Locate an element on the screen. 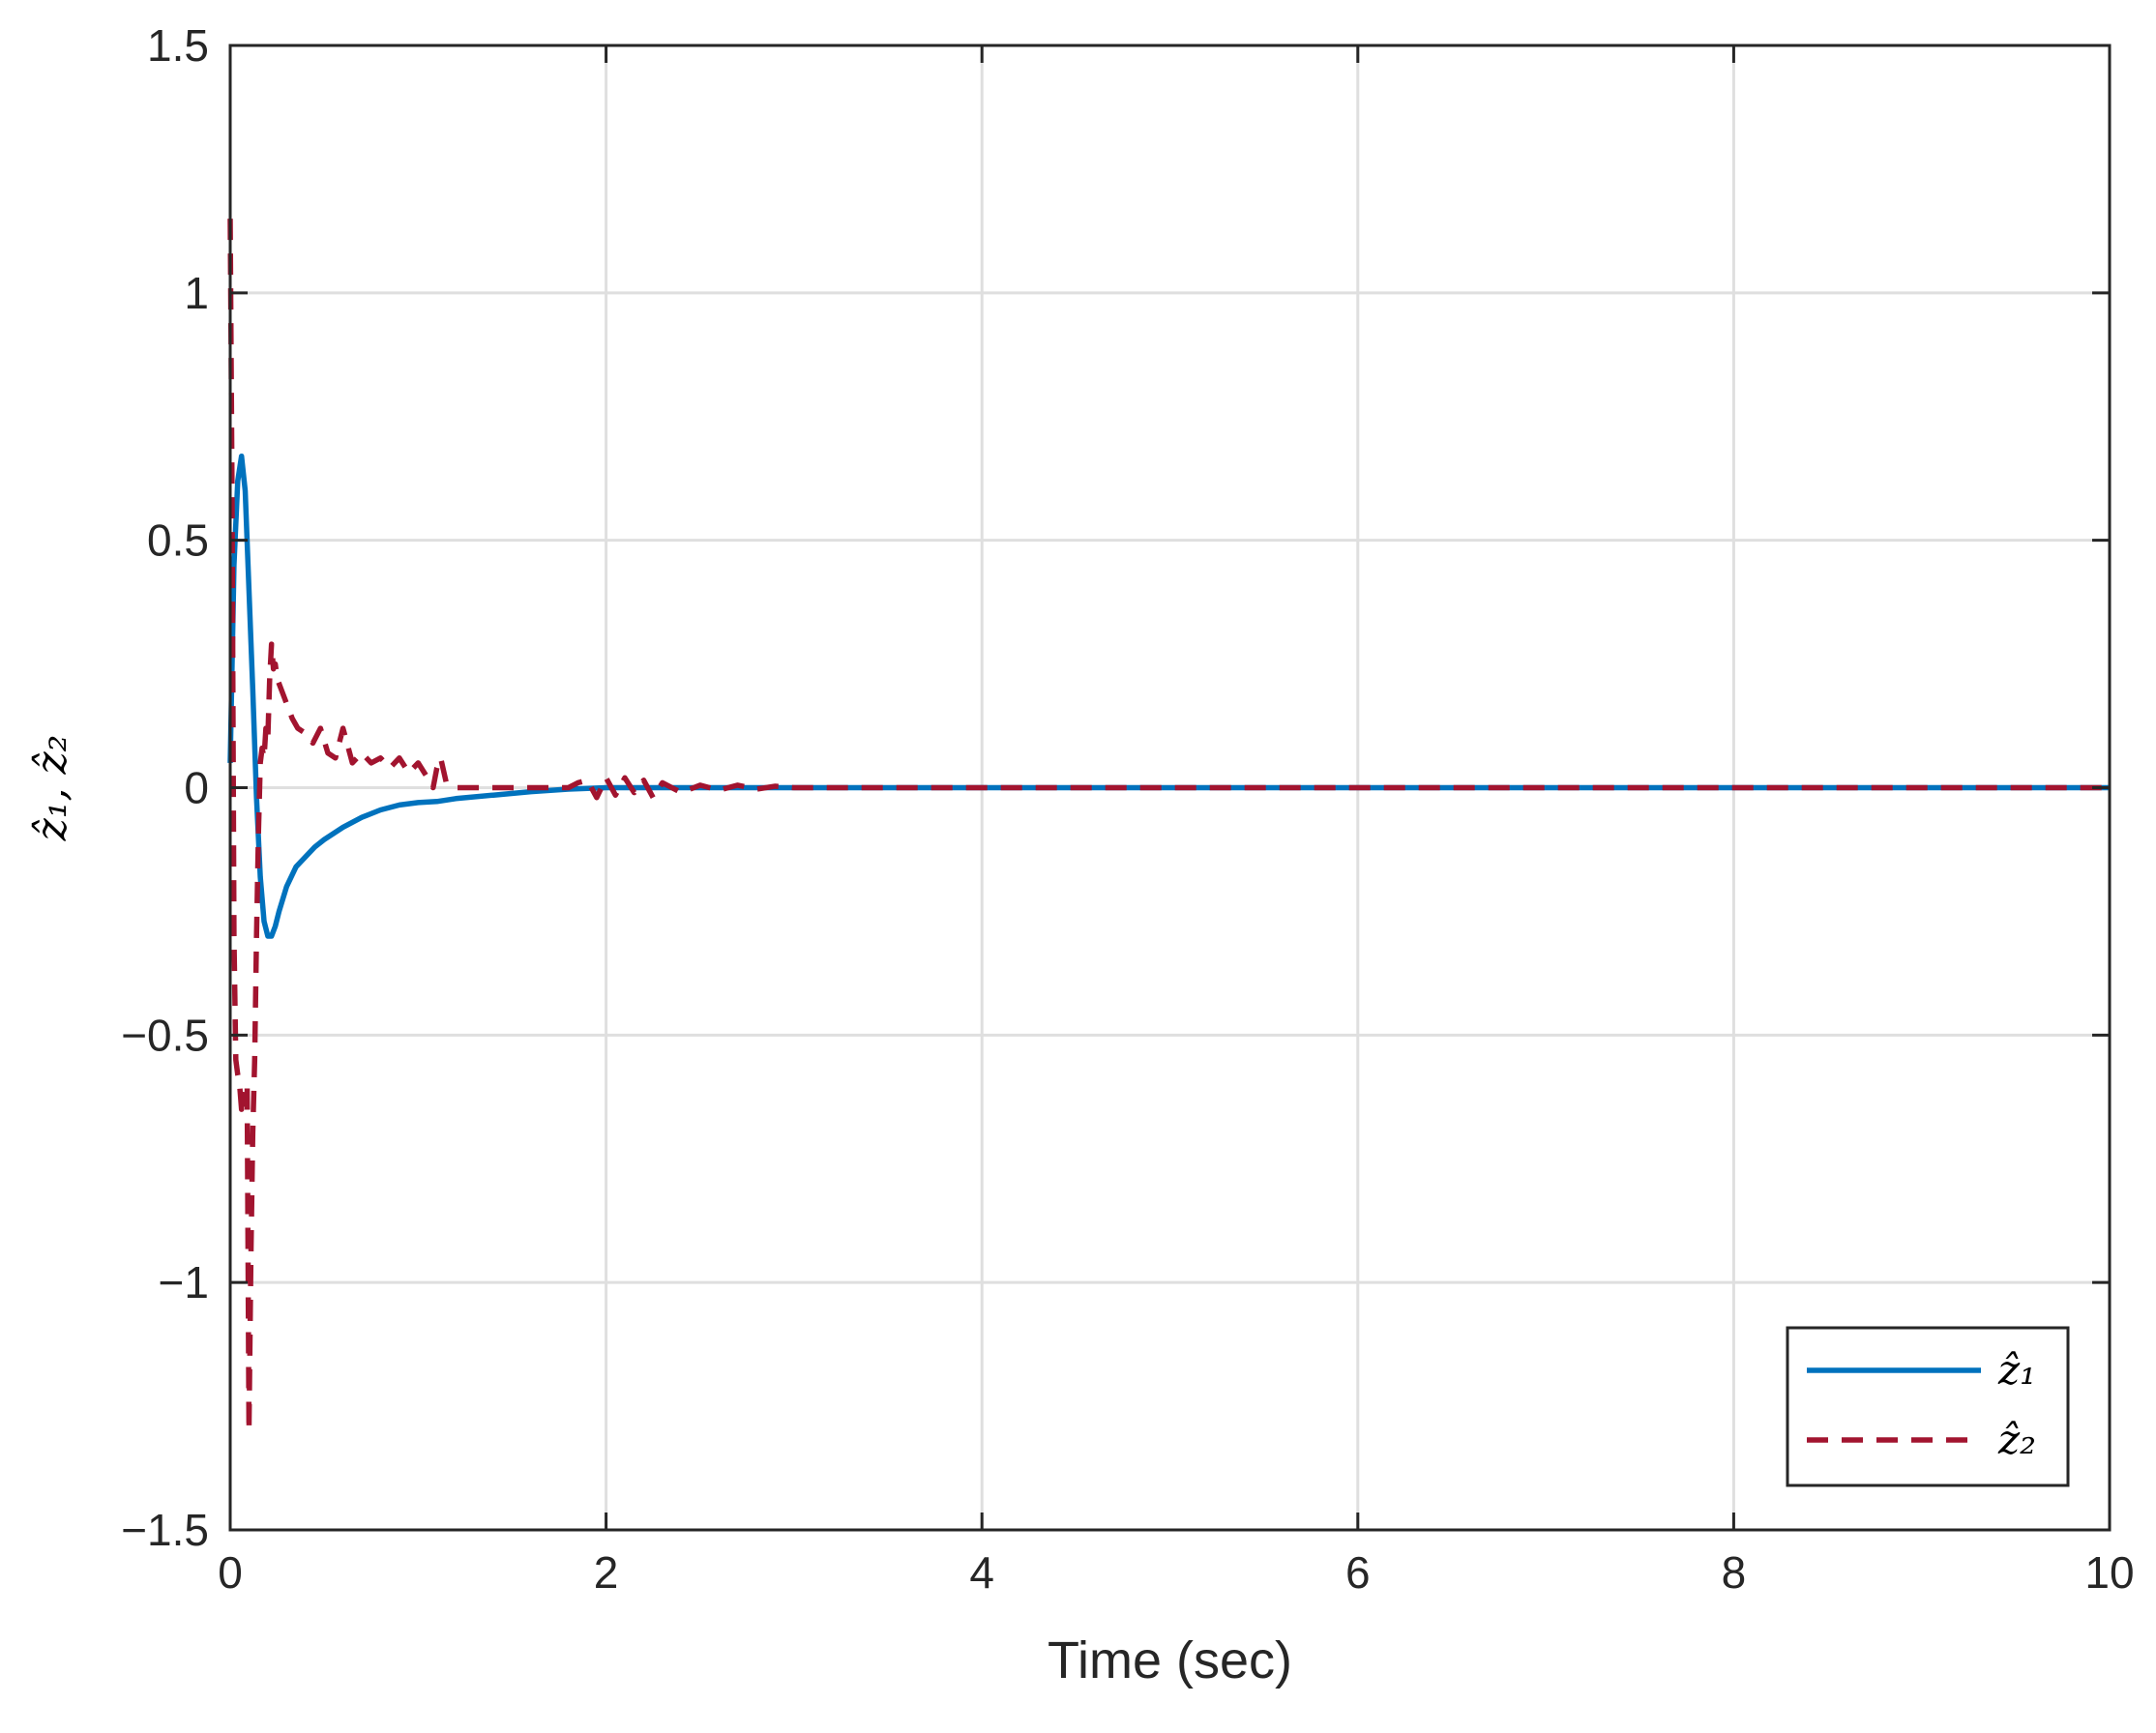 The width and height of the screenshot is (2156, 1733). y-tick-label: 1 is located at coordinates (196, 293).